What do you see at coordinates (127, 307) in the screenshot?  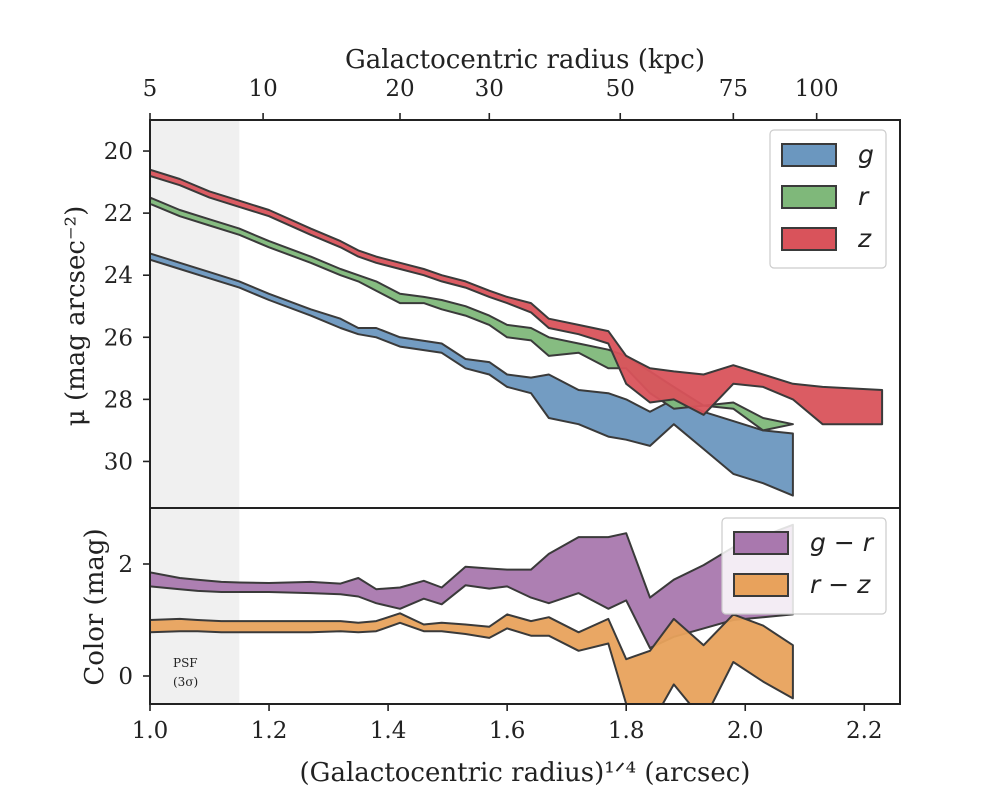 I see `top-y-ticks: 20 22 24 26 28 30` at bounding box center [127, 307].